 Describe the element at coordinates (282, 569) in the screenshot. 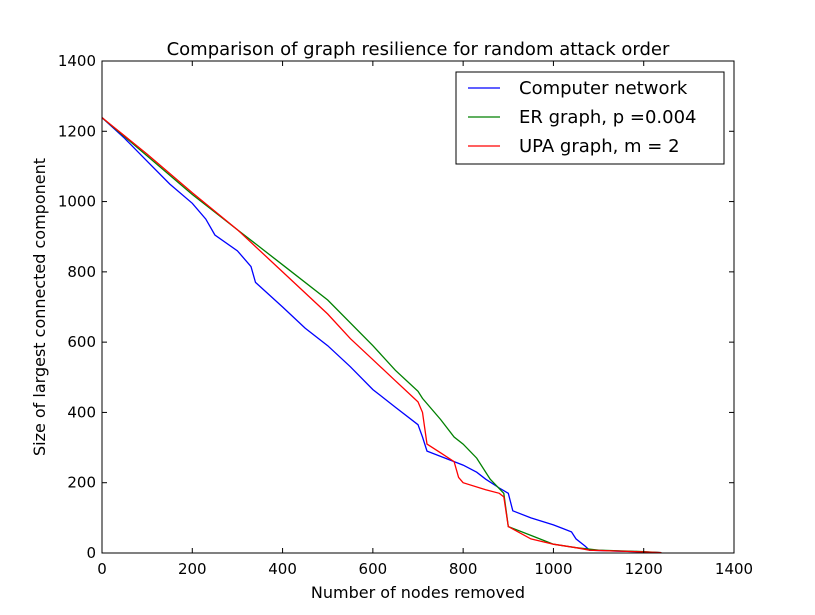

I see `x-tick-label: 400` at that location.